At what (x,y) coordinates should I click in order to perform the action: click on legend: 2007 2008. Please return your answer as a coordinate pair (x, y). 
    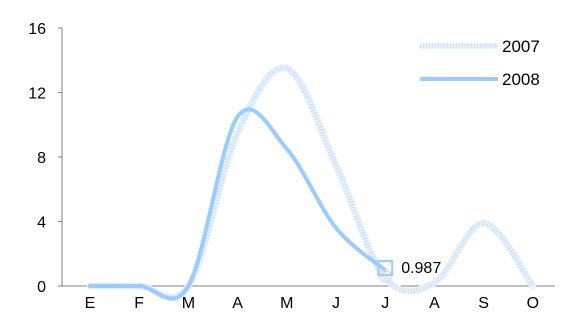
    Looking at the image, I should click on (480, 63).